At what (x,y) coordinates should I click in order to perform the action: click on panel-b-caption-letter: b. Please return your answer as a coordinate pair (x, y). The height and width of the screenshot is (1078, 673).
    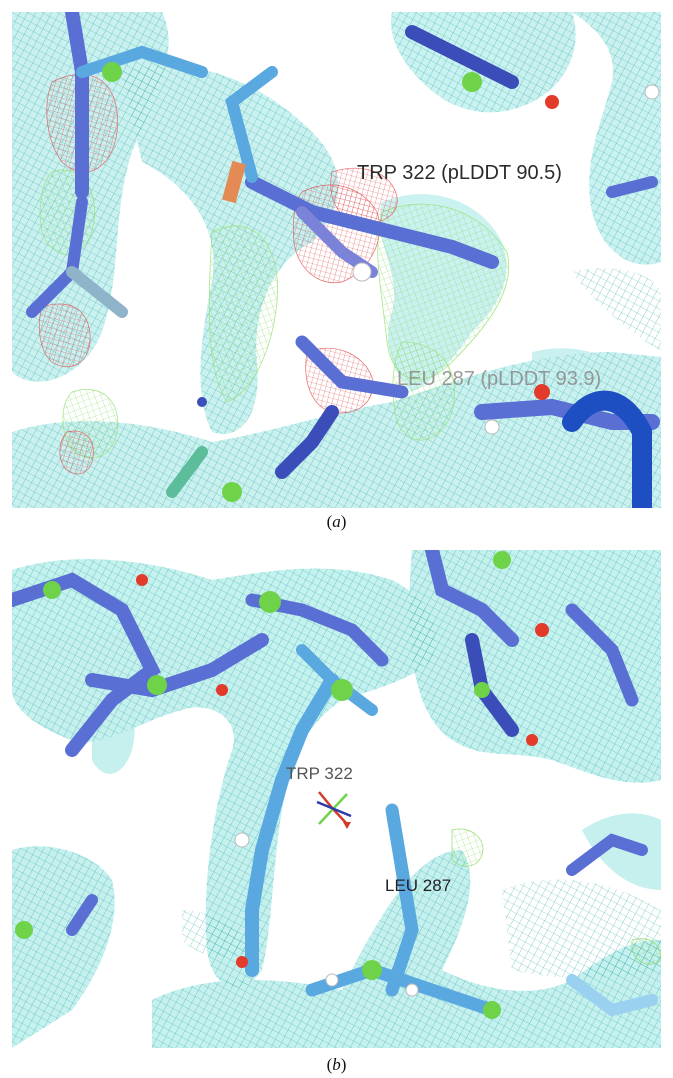
    Looking at the image, I should click on (336, 1064).